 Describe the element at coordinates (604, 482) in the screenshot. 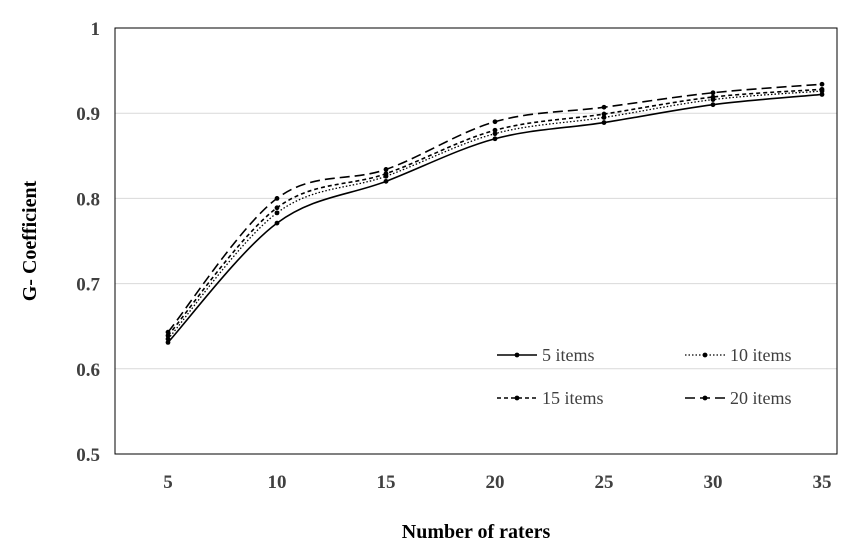

I see `x-tick-label: 25` at that location.